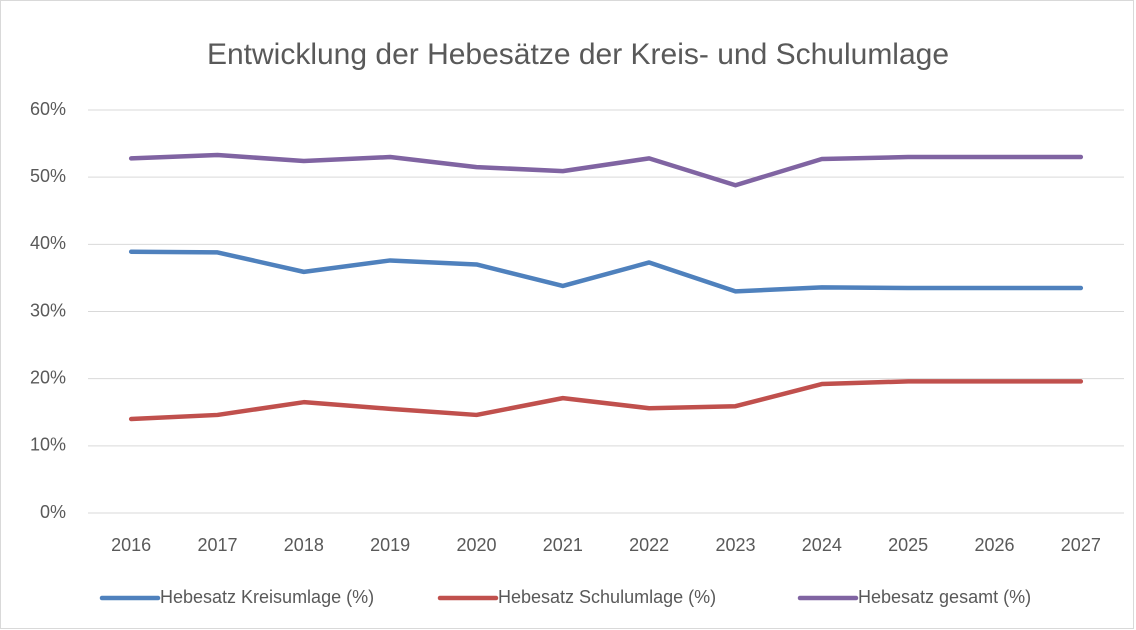 This screenshot has height=630, width=1136. Describe the element at coordinates (822, 545) in the screenshot. I see `x-tick-label: 2024` at that location.